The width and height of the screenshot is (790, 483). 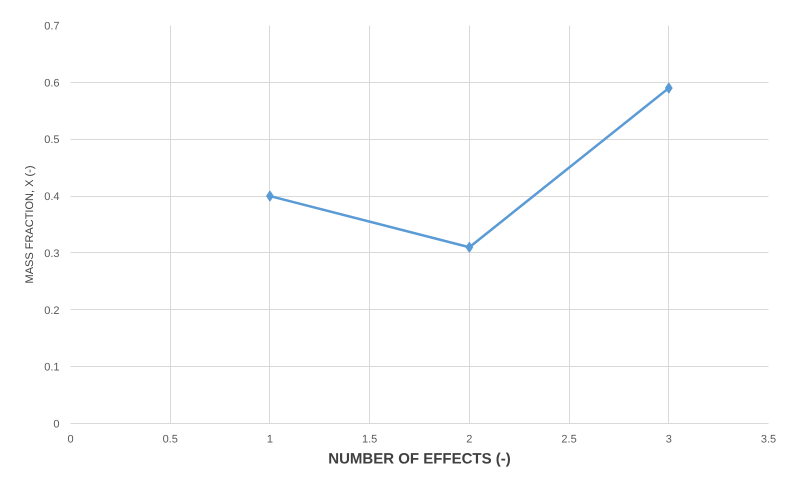 I want to click on point, so click(x=668, y=88).